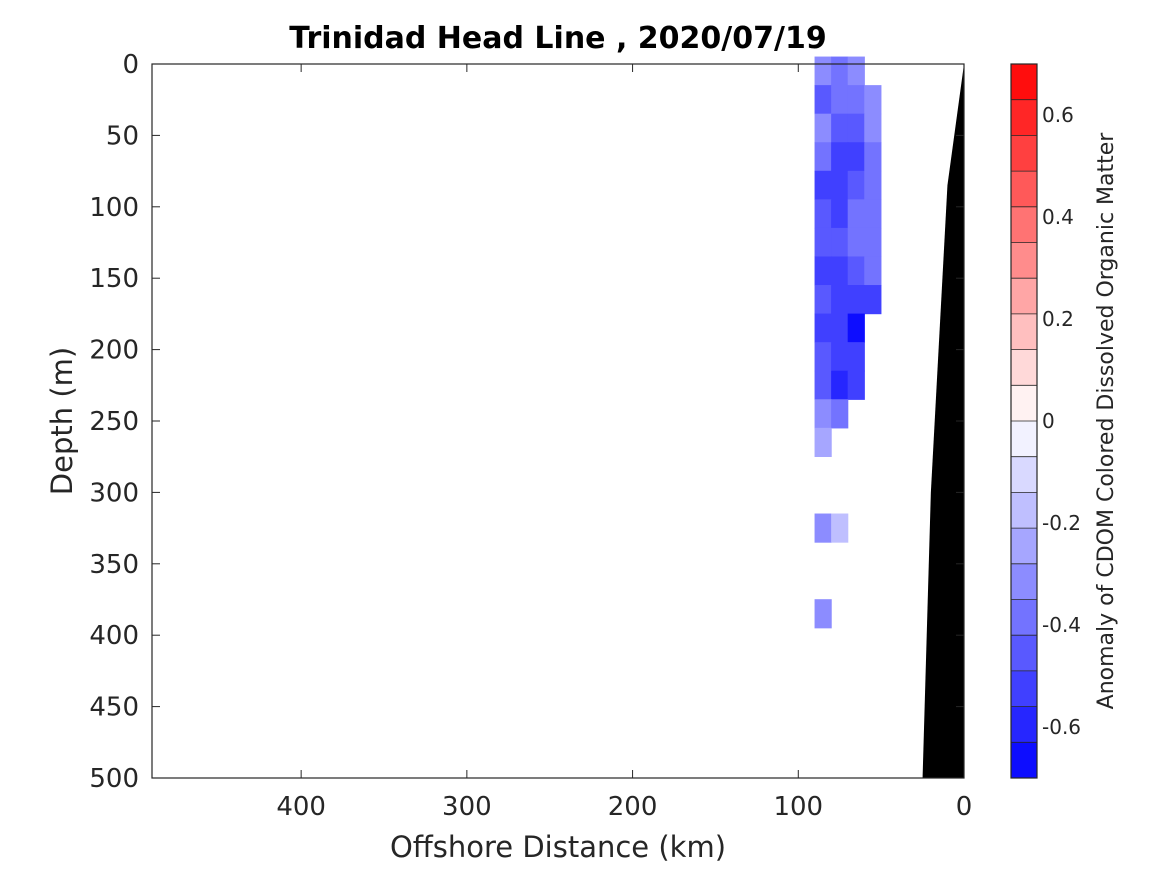 Image resolution: width=1167 pixels, height=875 pixels. I want to click on y-tick-label: 0, so click(130, 65).